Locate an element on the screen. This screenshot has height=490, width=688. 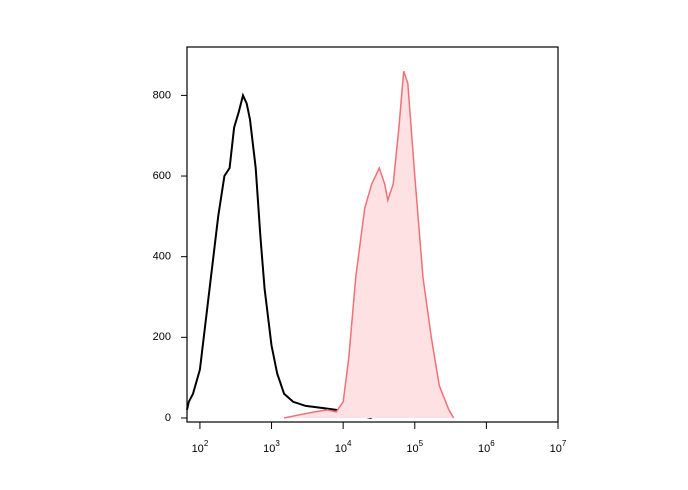
x-tick-label: 10⁶ is located at coordinates (486, 447).